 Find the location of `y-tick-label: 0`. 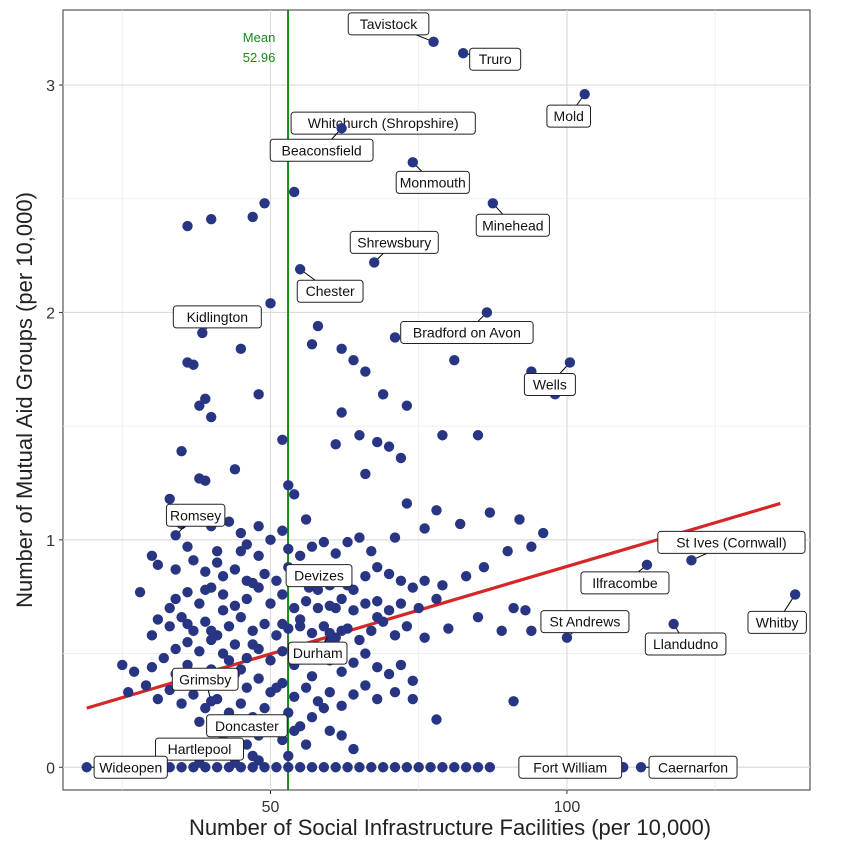

y-tick-label: 0 is located at coordinates (50, 768).